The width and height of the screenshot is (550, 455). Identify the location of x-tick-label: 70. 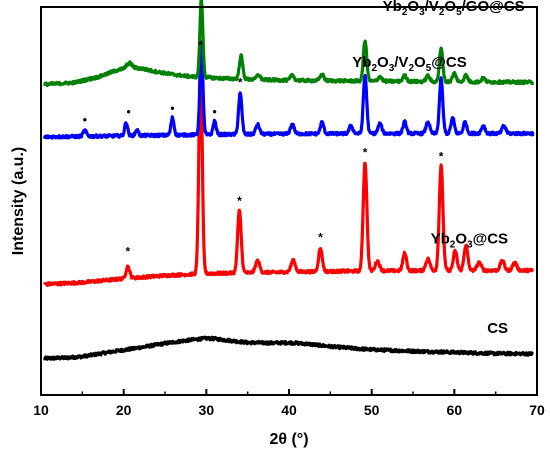
(537, 410).